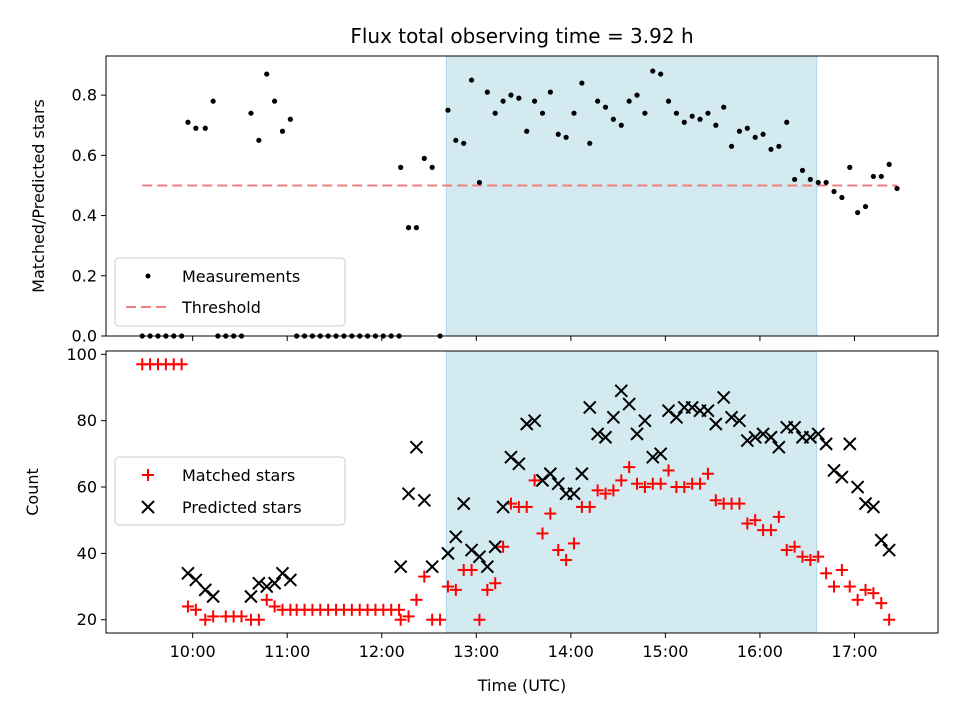 This screenshot has height=724, width=960. Describe the element at coordinates (238, 475) in the screenshot. I see `legend-matched-label: Matched stars` at that location.